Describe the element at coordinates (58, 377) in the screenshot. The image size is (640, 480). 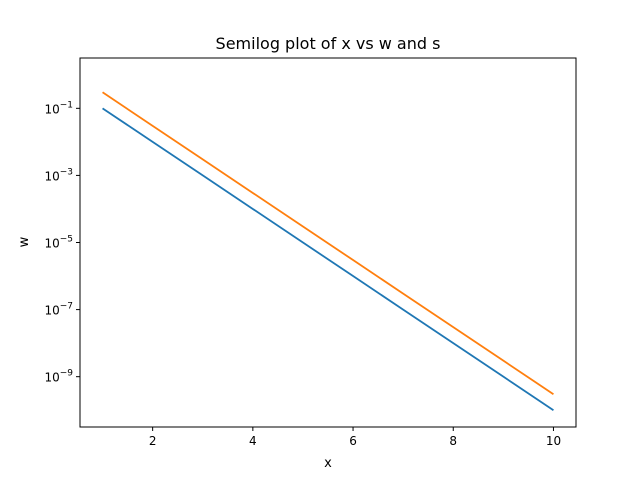
I see `y-tick-label: 10⁻⁹` at that location.